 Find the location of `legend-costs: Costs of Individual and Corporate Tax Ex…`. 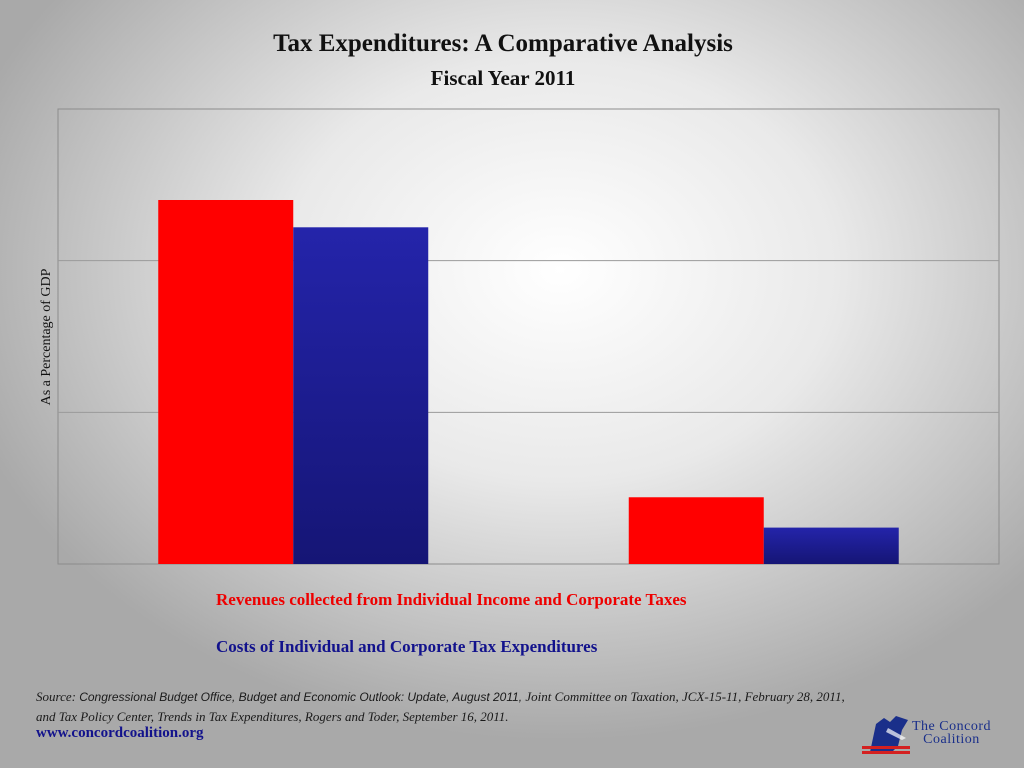

legend-costs: Costs of Individual and Corporate Tax Ex… is located at coordinates (407, 646).